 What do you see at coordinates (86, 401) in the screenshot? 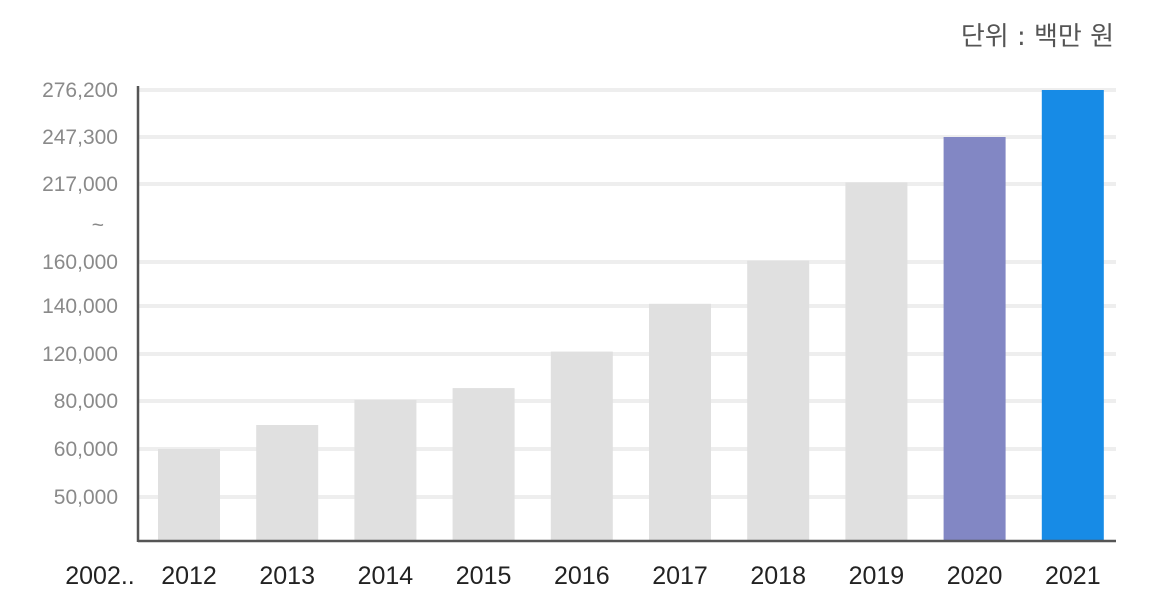
I see `y-tick-label: 80,000` at bounding box center [86, 401].